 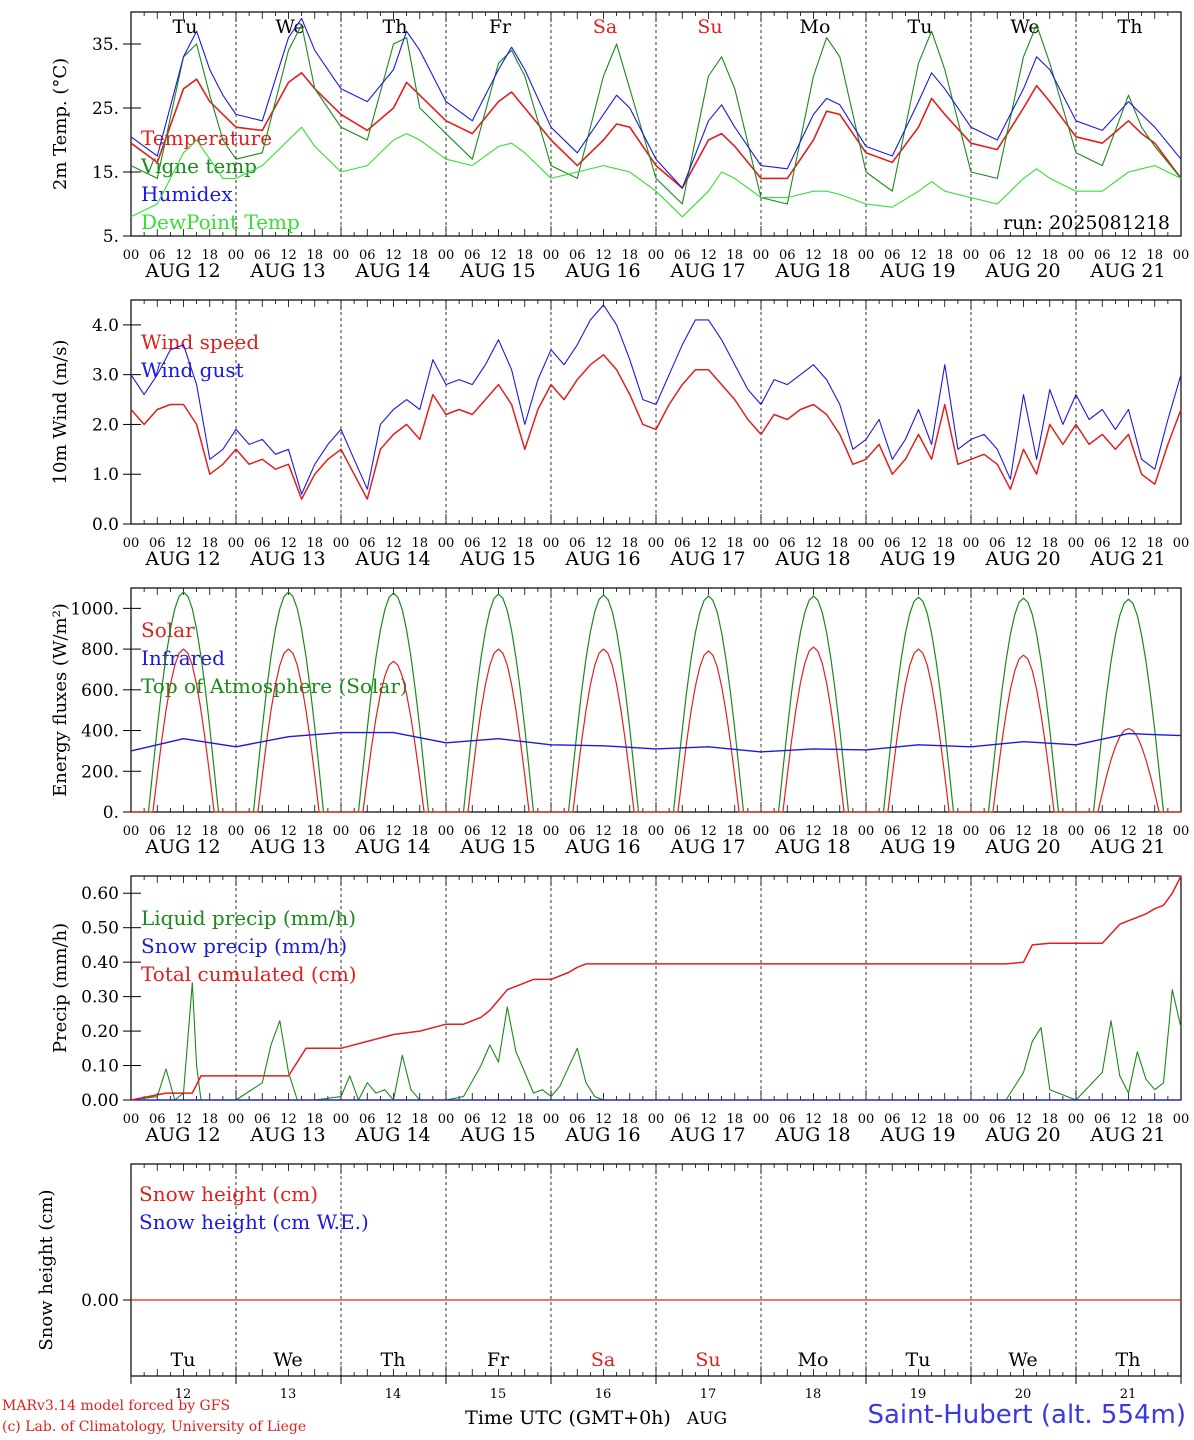 What do you see at coordinates (105, 376) in the screenshot?
I see `y-tick-label: 3.0` at bounding box center [105, 376].